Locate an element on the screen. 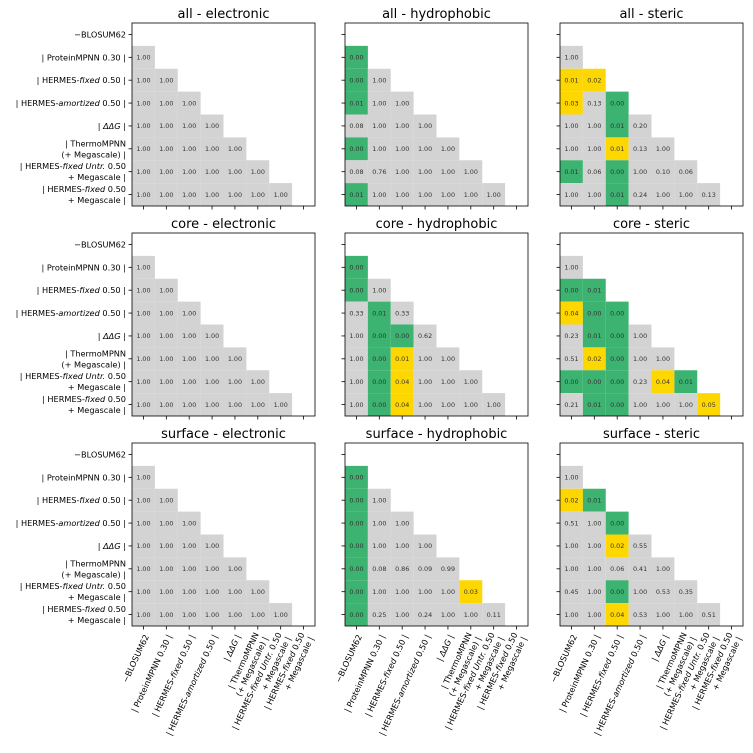 This screenshot has width=753, height=753. cell-value: 0.51 is located at coordinates (709, 615).